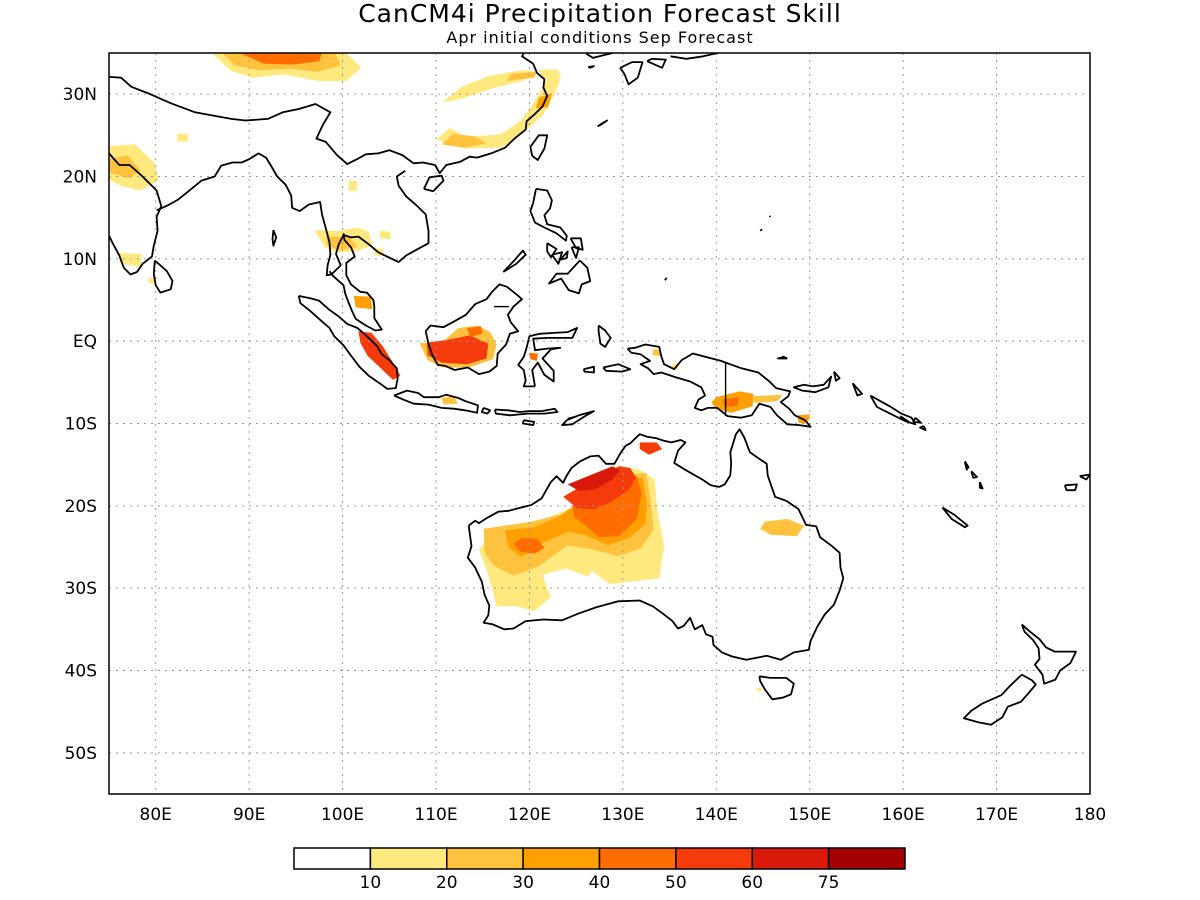 The image size is (1200, 900). What do you see at coordinates (81, 589) in the screenshot?
I see `latitude-label: 30S` at bounding box center [81, 589].